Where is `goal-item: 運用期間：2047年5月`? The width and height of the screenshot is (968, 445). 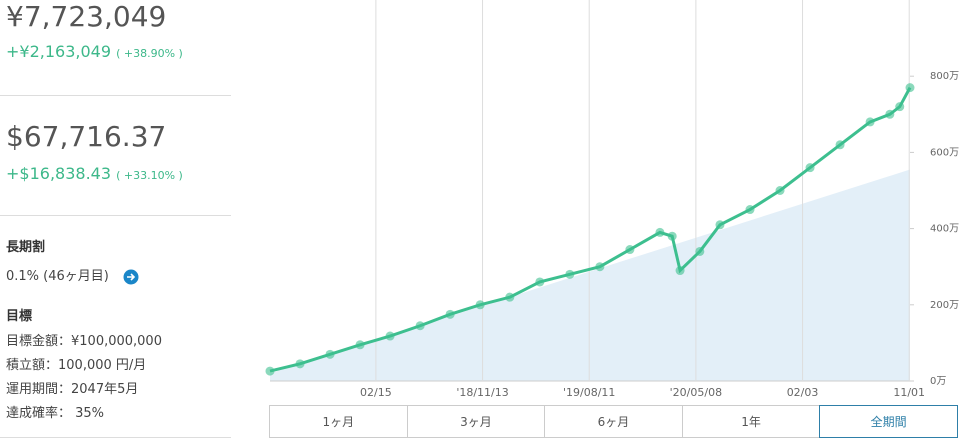
goal-item: 運用期間：2047年5月 is located at coordinates (72, 389).